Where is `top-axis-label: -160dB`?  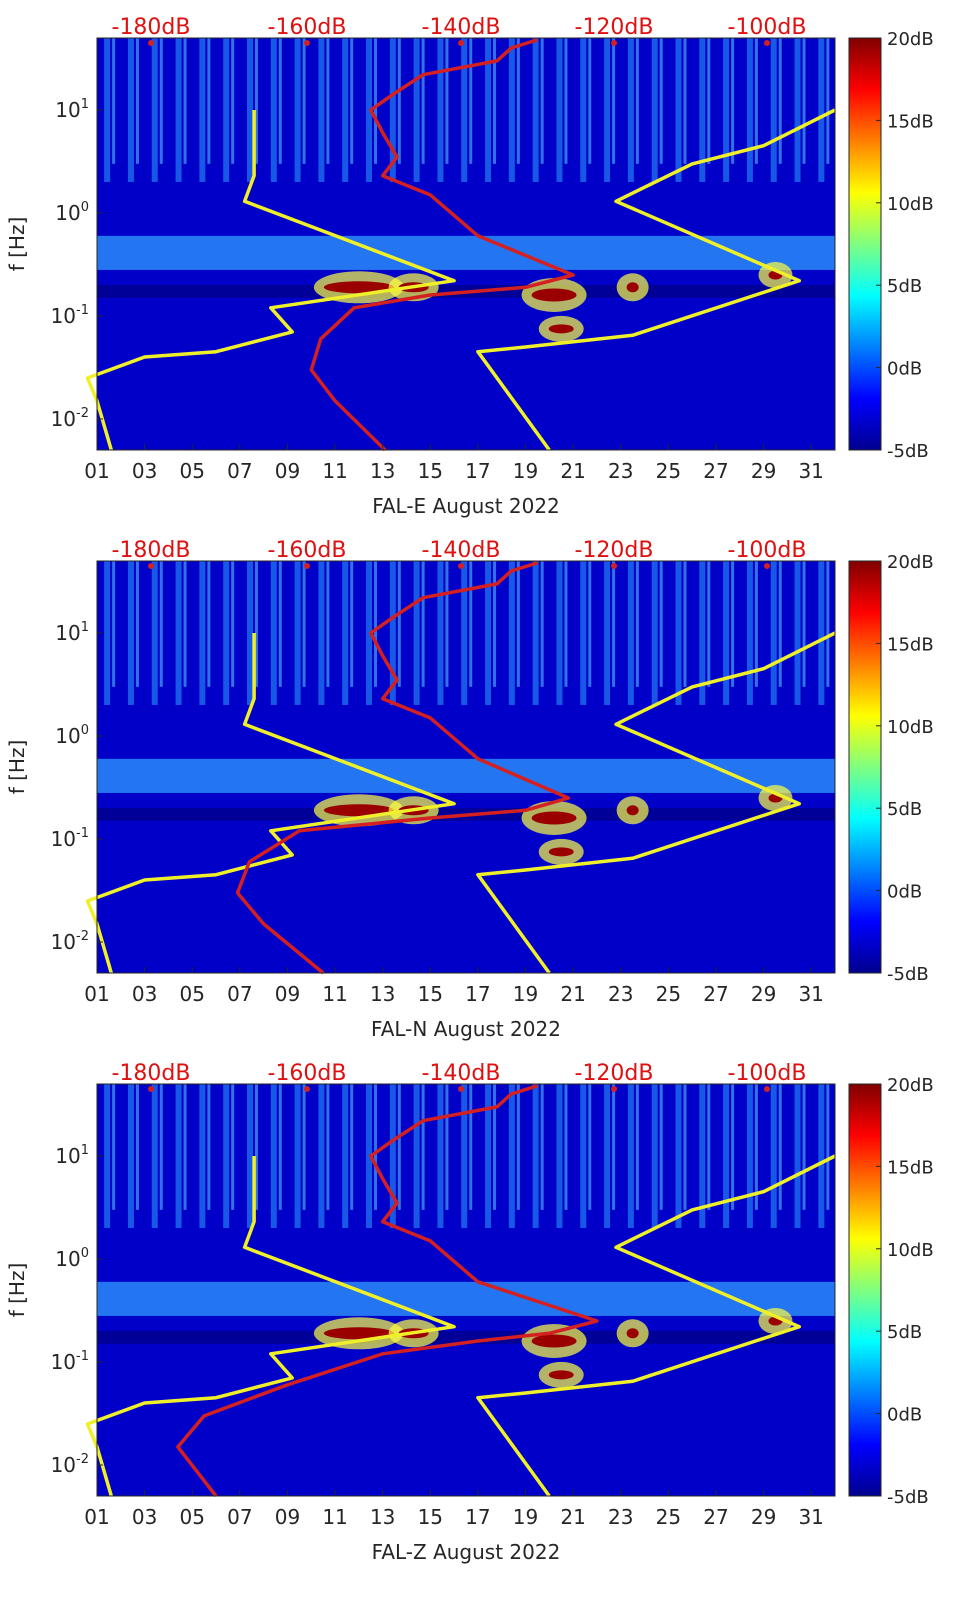 top-axis-label: -160dB is located at coordinates (307, 27).